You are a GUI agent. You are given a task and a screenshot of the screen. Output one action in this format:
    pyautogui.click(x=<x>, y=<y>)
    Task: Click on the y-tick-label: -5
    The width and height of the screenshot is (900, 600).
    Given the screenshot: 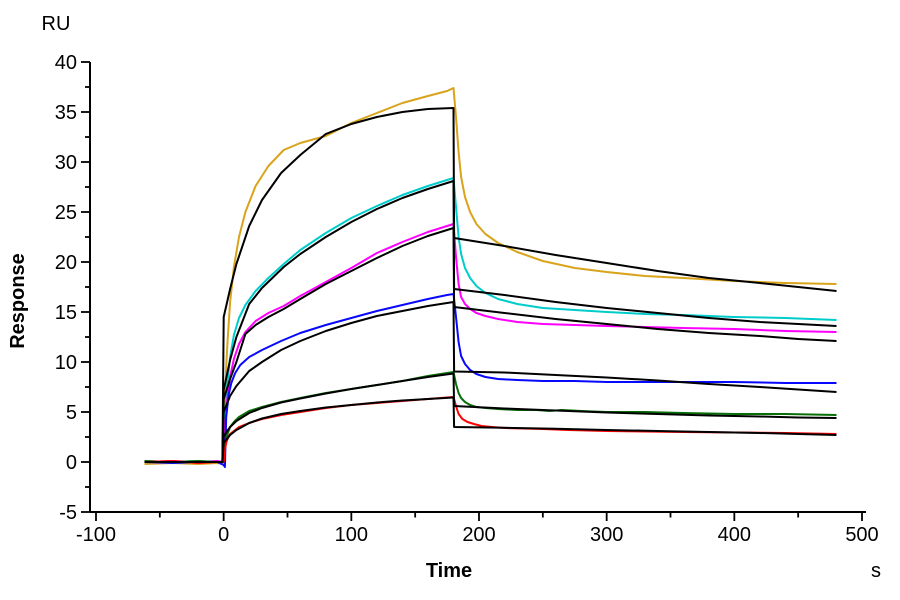 What is the action you would take?
    pyautogui.click(x=68, y=513)
    